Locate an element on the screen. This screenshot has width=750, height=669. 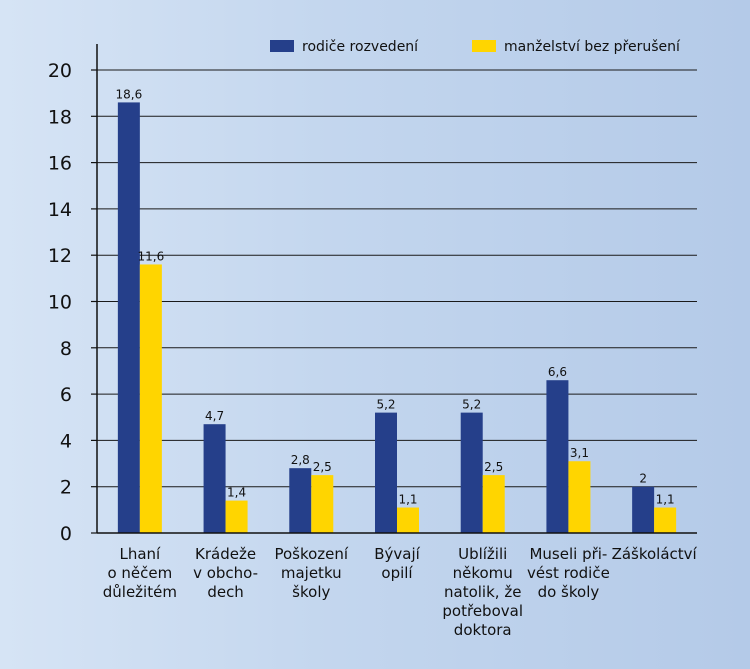
category-label-6: Záškoláctví is located at coordinates (655, 554).